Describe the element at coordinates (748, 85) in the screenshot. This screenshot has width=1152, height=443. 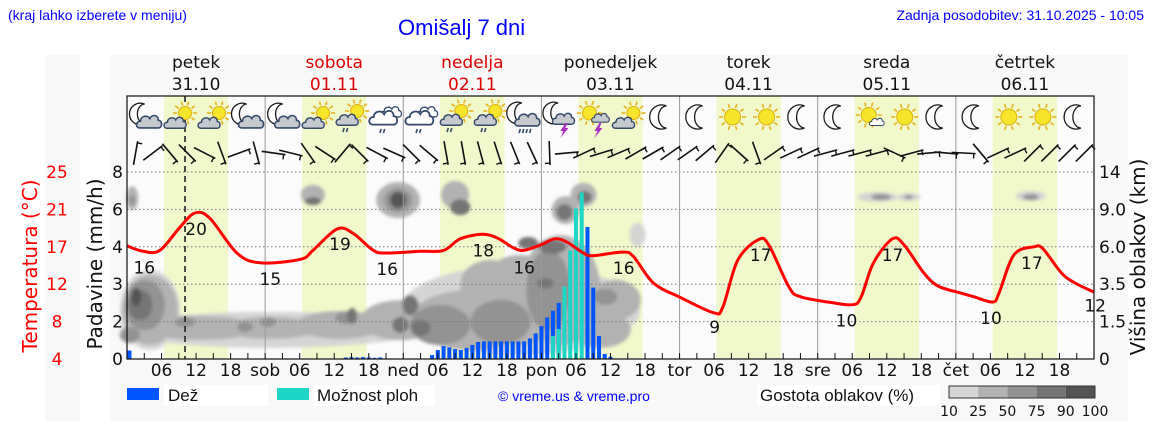
I see `day-date: 04.11` at that location.